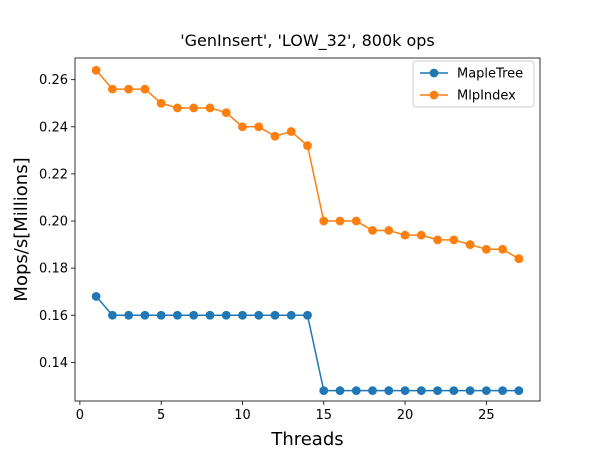 This screenshot has height=450, width=600. Describe the element at coordinates (53, 316) in the screenshot. I see `y-tick-label: 0.16` at that location.